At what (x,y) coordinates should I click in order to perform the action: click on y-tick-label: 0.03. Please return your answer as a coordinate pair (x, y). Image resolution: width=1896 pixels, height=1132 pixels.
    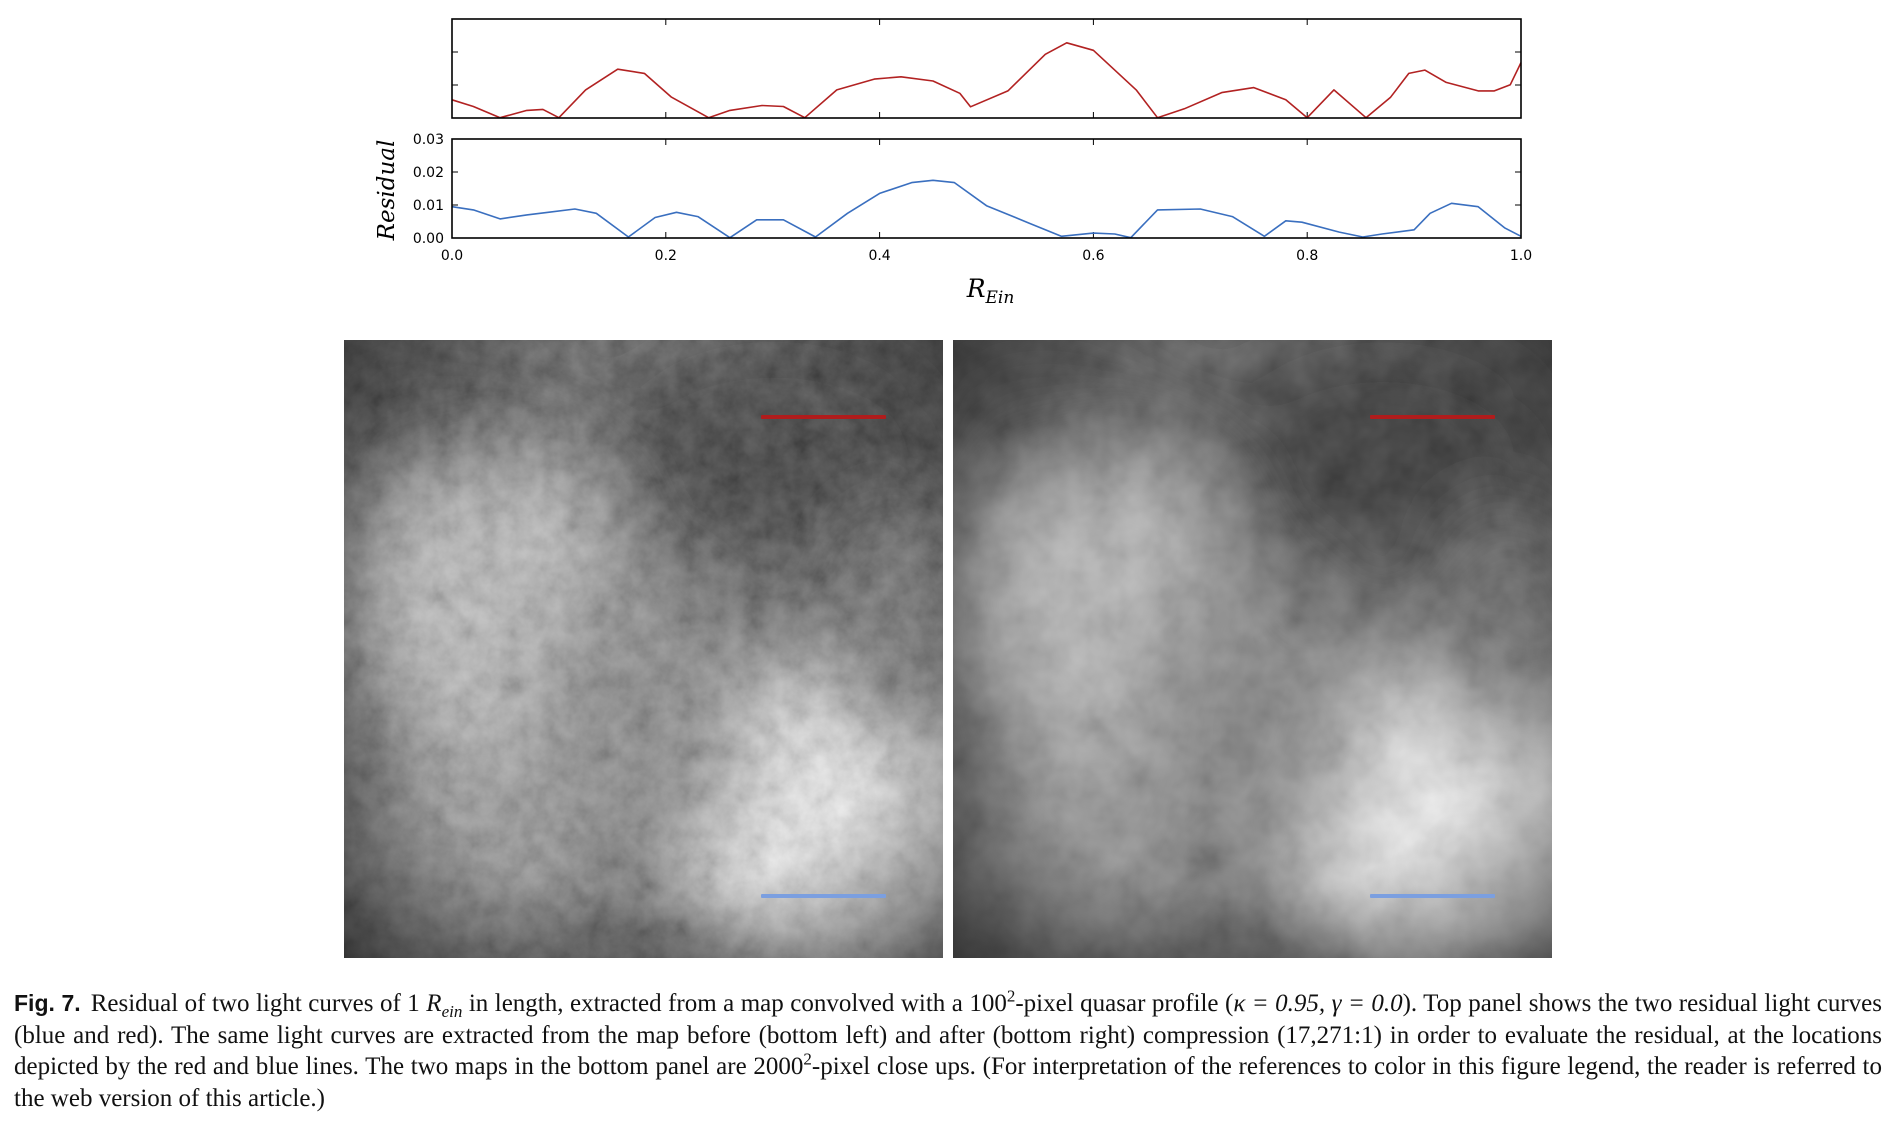
    Looking at the image, I should click on (428, 140).